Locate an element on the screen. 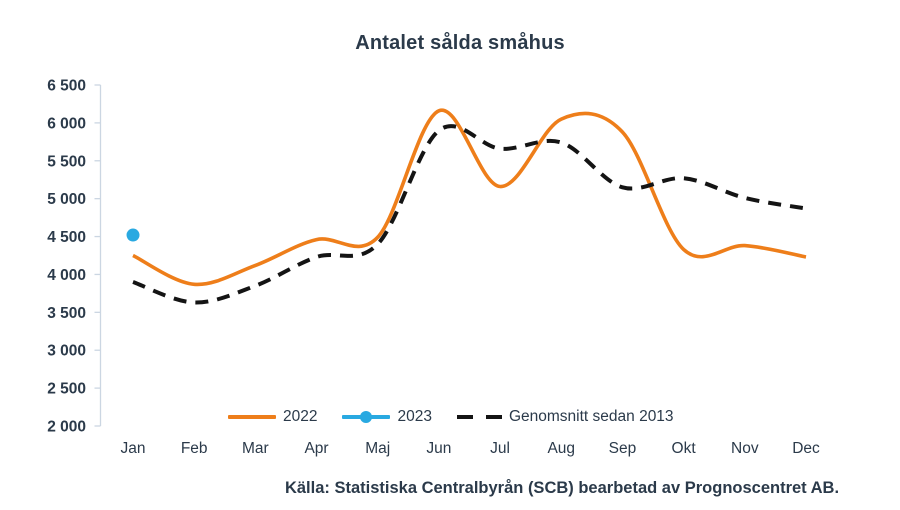  y-tick-label: 4 000 is located at coordinates (66, 275).